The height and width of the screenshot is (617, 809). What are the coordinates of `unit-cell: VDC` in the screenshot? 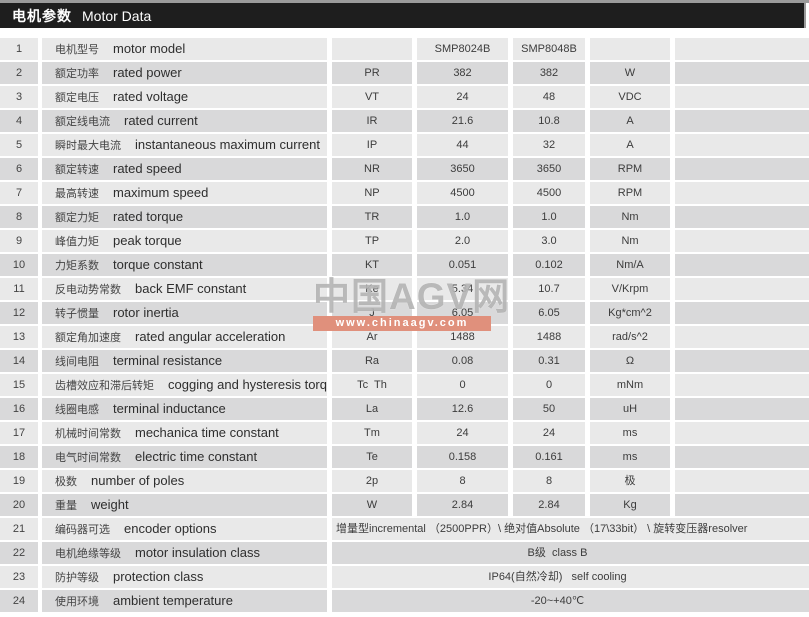 It's located at (630, 97).